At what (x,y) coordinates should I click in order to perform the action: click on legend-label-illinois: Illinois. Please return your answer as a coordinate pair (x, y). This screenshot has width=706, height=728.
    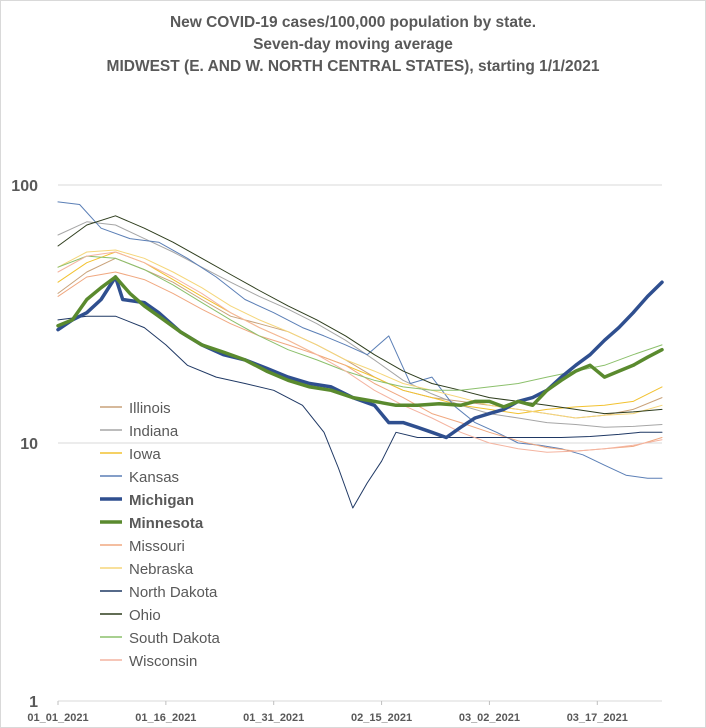
    Looking at the image, I should click on (150, 408).